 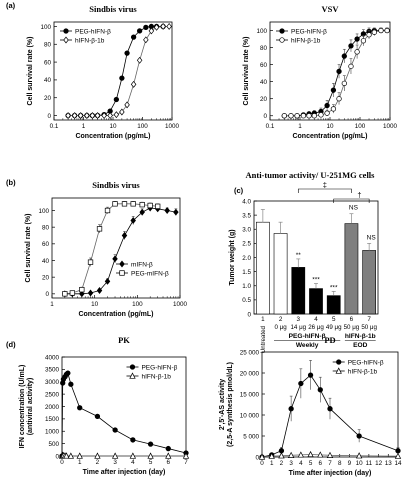 What do you see at coordinates (230, 404) in the screenshot?
I see `y-axis-label: (2,5-A synthesis pmol/dL)` at bounding box center [230, 404].